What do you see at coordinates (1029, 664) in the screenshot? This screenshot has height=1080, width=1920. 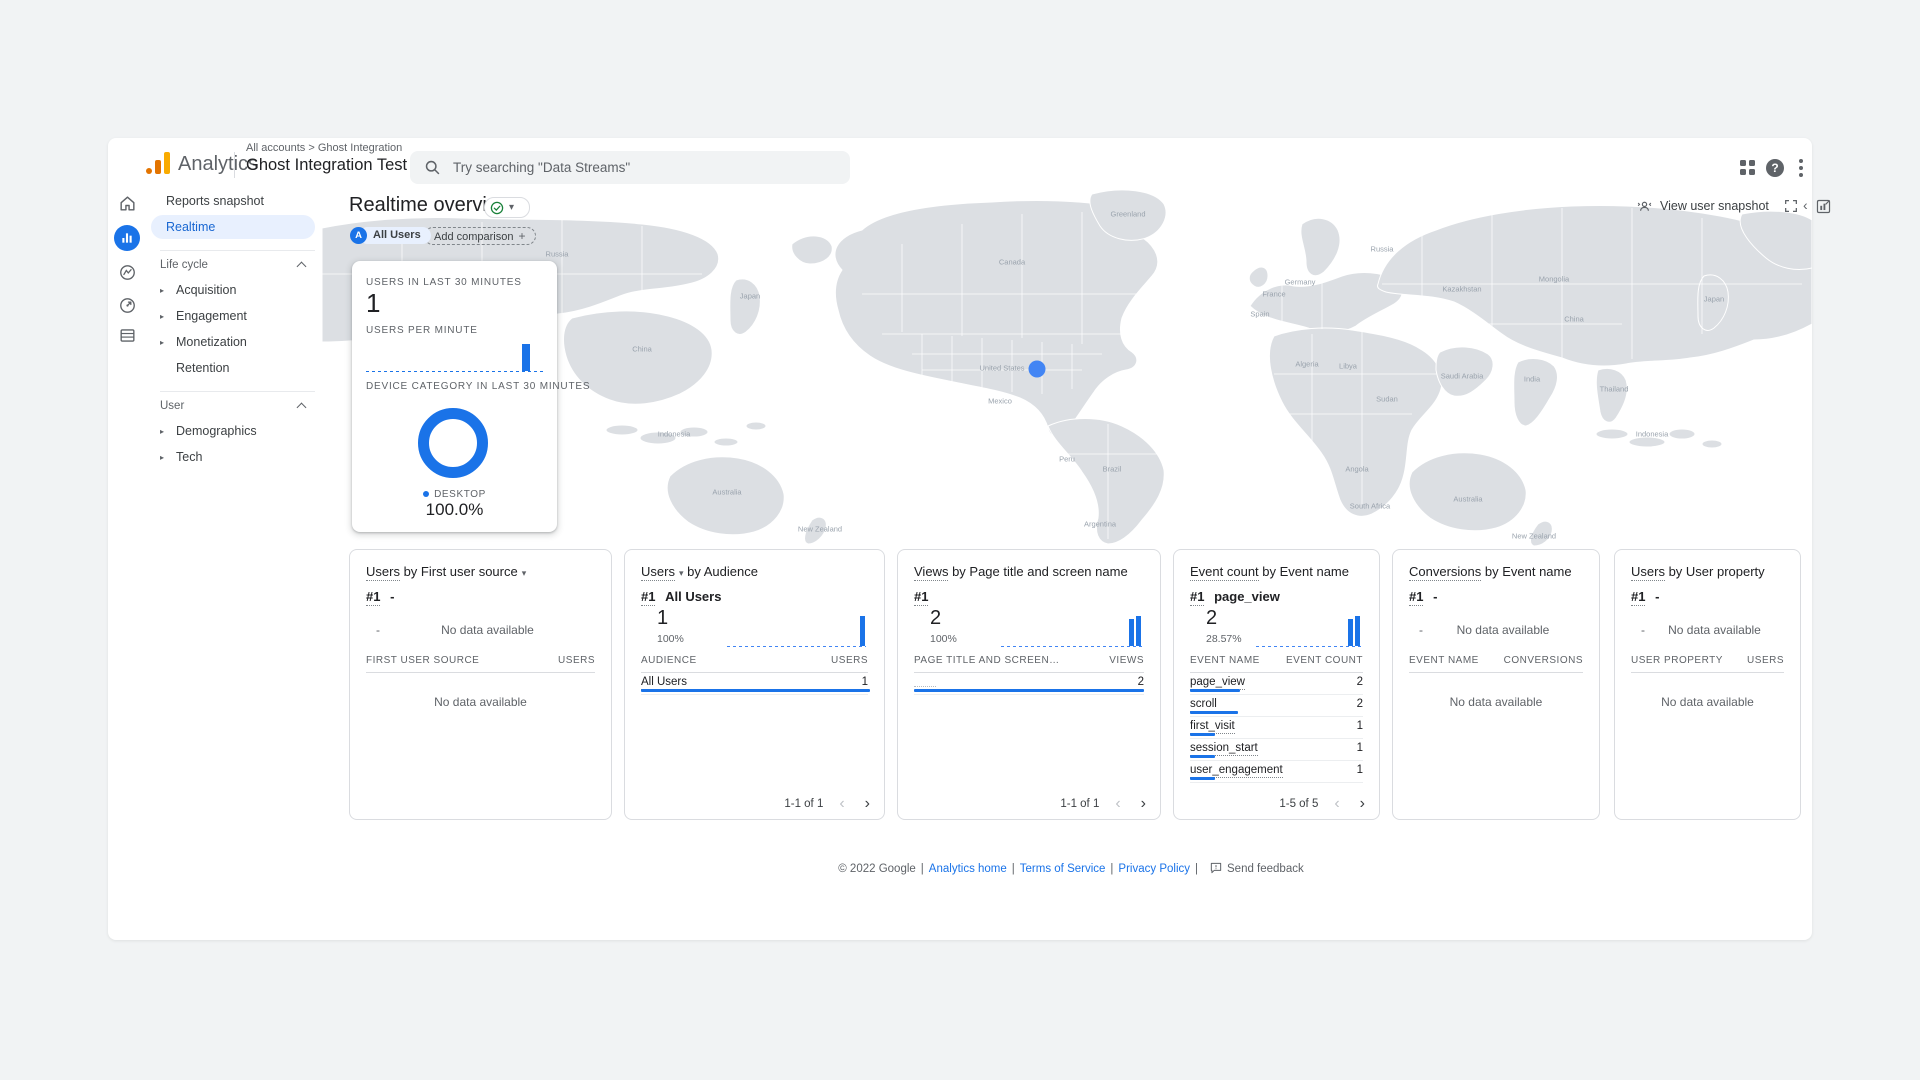 I see `table-header: PAGE TITLE AND SCREEN… VIEWS` at bounding box center [1029, 664].